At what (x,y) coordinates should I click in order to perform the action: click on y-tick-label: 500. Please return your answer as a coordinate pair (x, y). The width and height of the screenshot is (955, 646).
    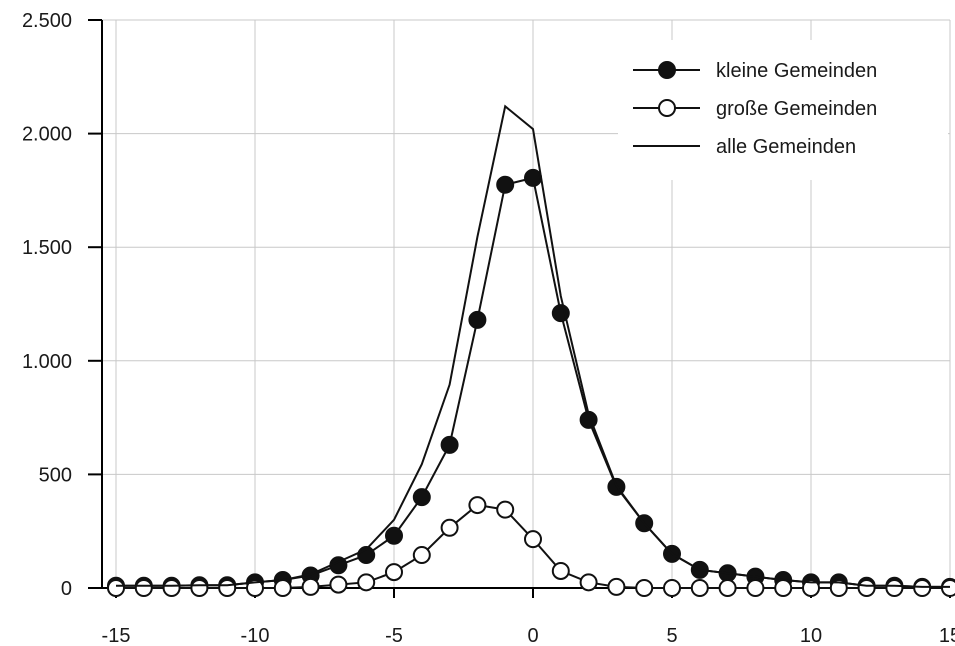
    Looking at the image, I should click on (55, 475).